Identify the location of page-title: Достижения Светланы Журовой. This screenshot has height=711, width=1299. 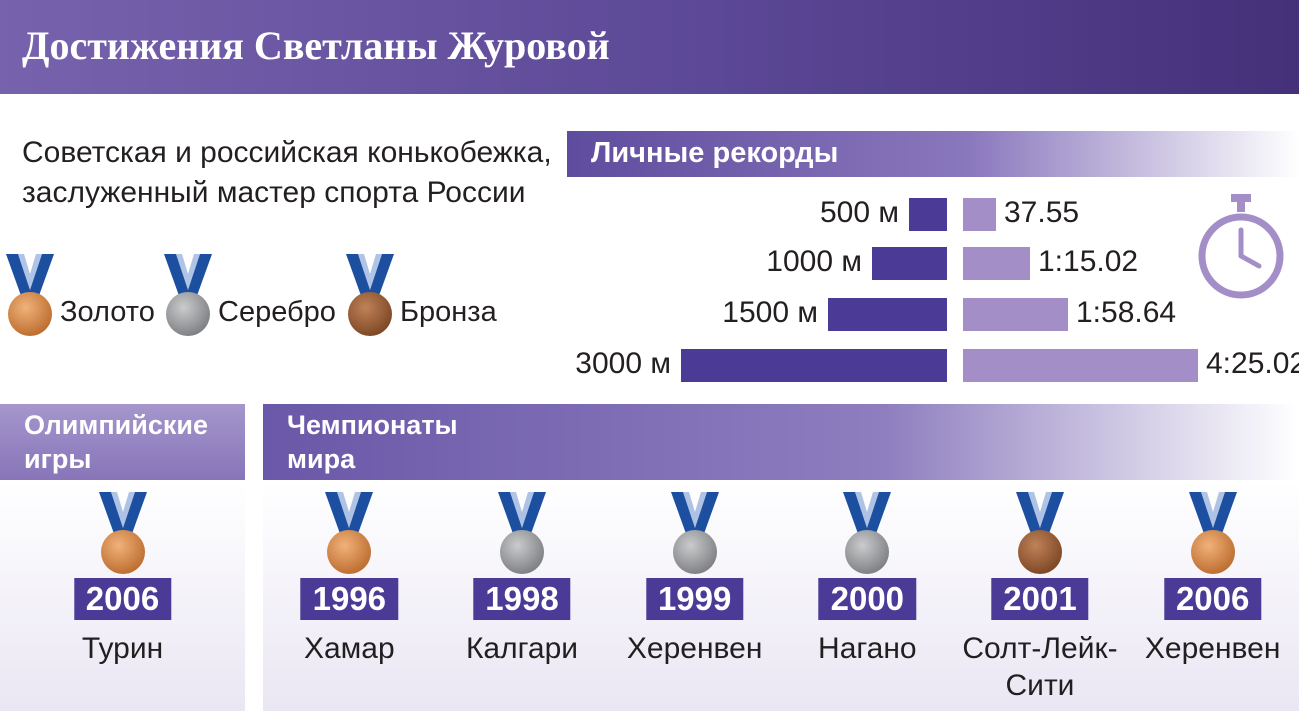
(316, 45).